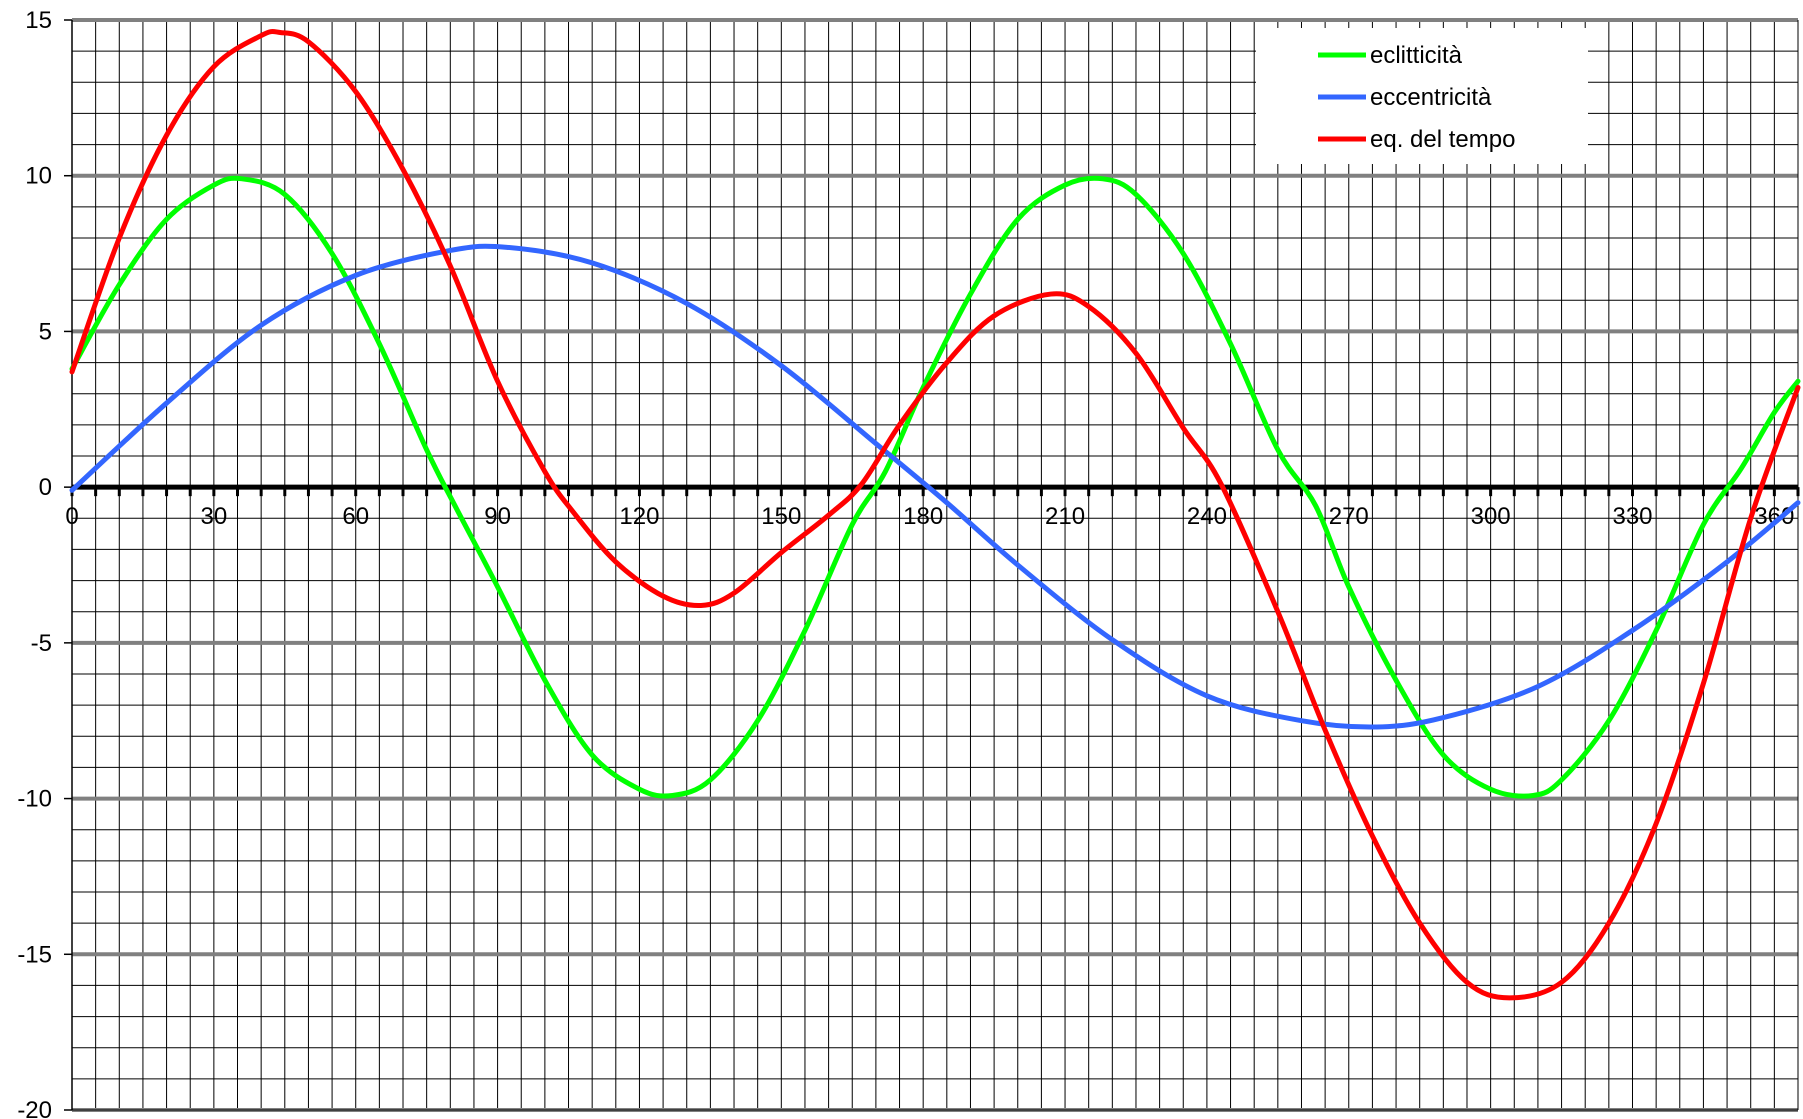 The height and width of the screenshot is (1119, 1803). I want to click on x-tick-label: 150, so click(781, 516).